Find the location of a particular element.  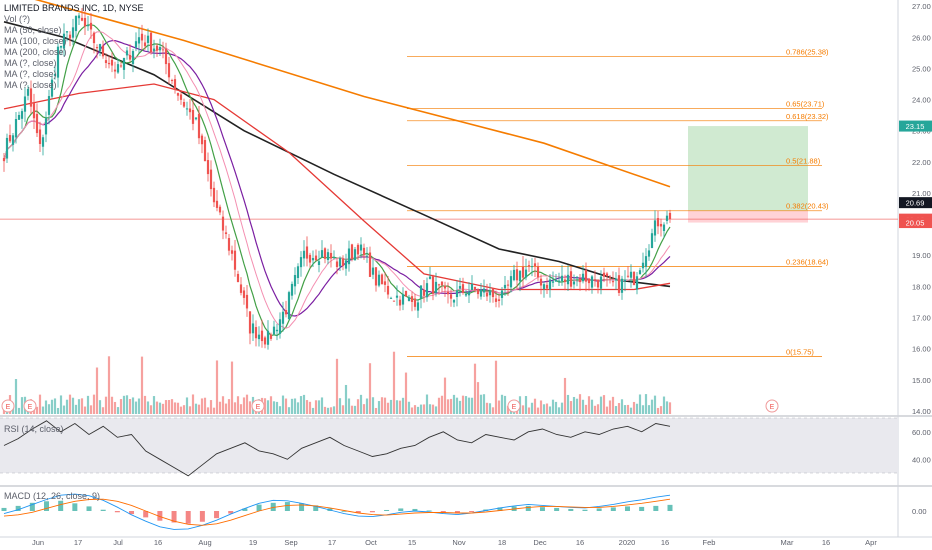

indicator-vol: Vol (?) is located at coordinates (17, 19).